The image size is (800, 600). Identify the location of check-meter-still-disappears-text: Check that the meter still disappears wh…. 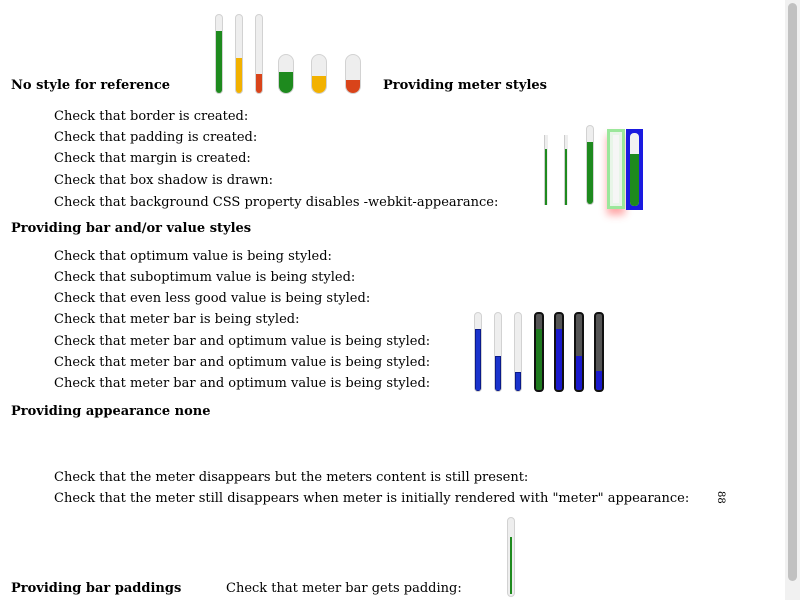
(372, 498).